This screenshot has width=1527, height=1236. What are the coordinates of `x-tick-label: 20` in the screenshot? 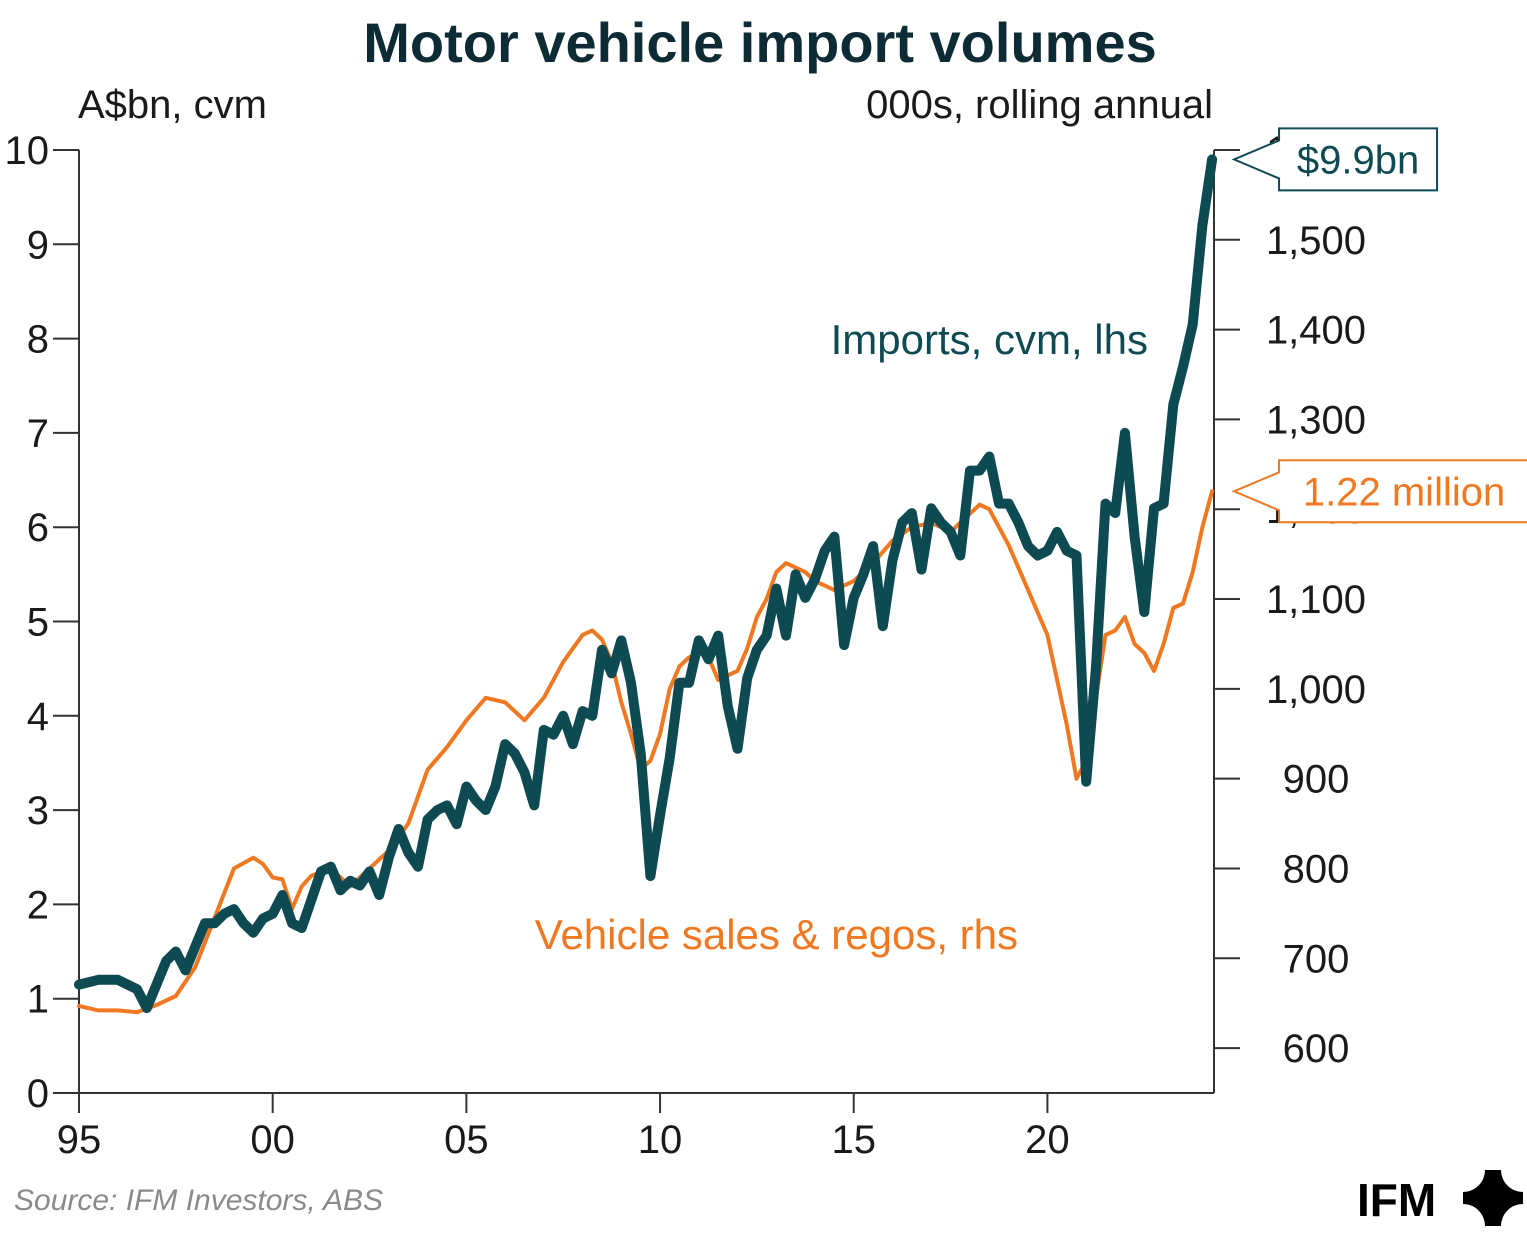 It's located at (1047, 1140).